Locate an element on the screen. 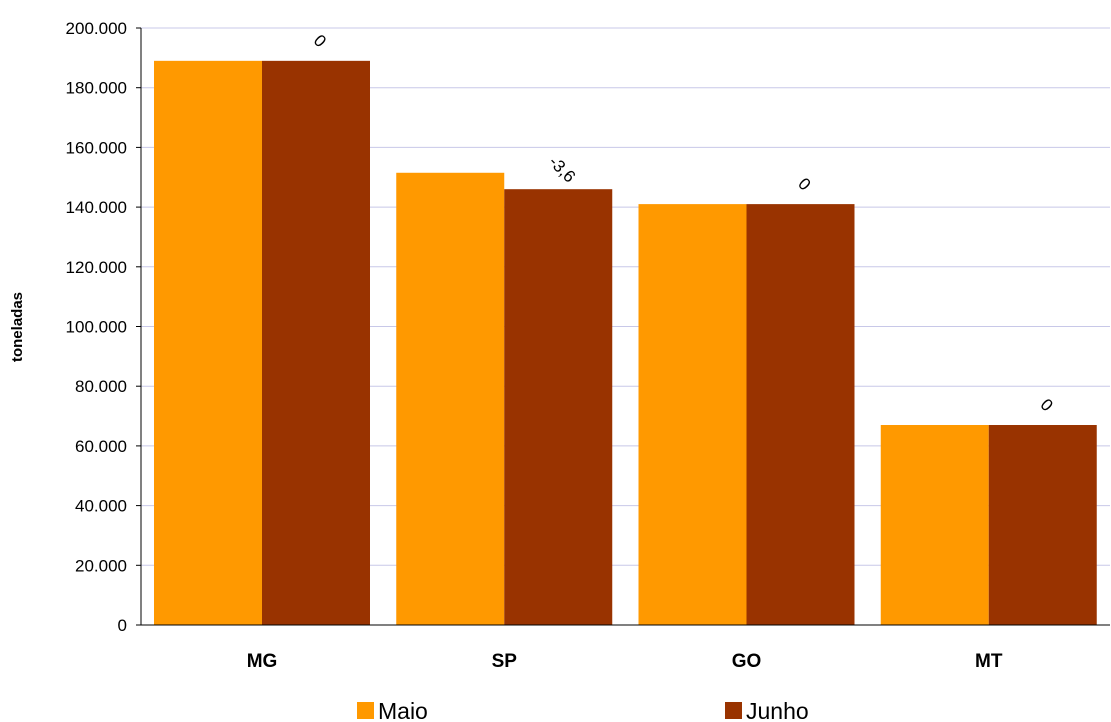  y-tick-label: 160.000 is located at coordinates (96, 147).